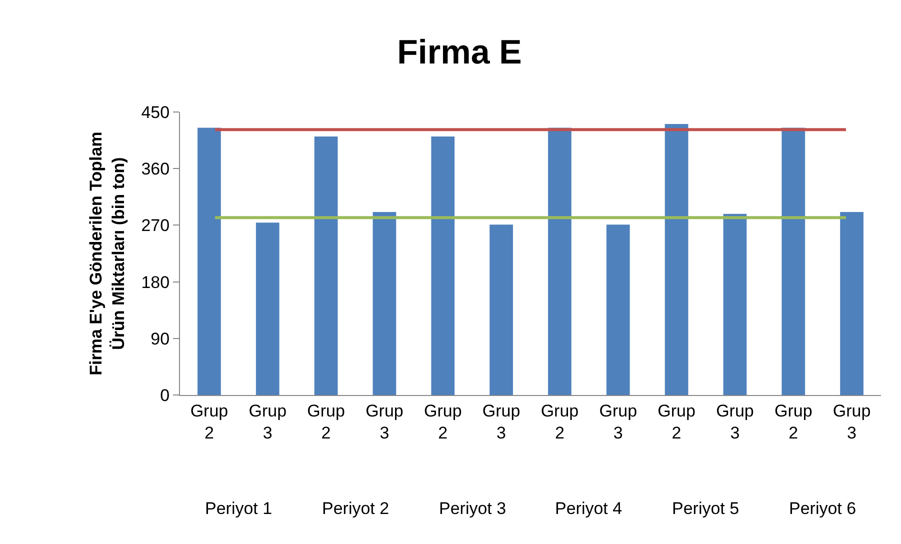 Image resolution: width=901 pixels, height=544 pixels. Describe the element at coordinates (155, 112) in the screenshot. I see `y-tick-label: 450` at that location.